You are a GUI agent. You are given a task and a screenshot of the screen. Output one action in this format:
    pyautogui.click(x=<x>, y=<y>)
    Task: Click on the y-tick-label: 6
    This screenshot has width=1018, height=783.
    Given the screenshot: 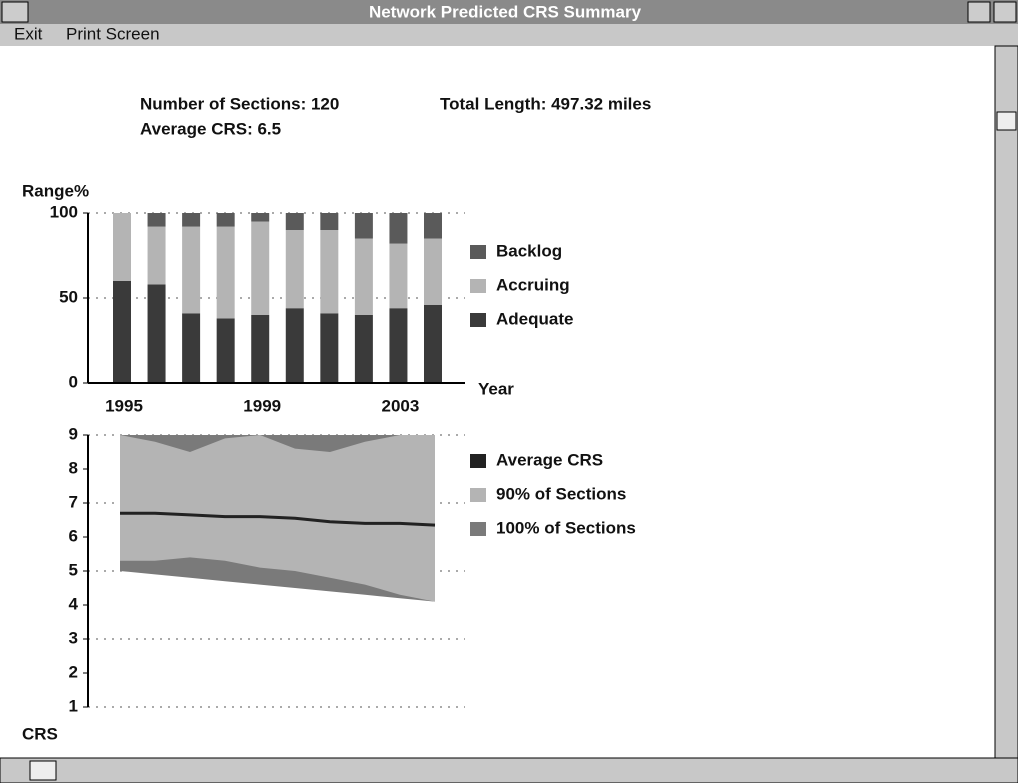 What is the action you would take?
    pyautogui.click(x=73, y=535)
    